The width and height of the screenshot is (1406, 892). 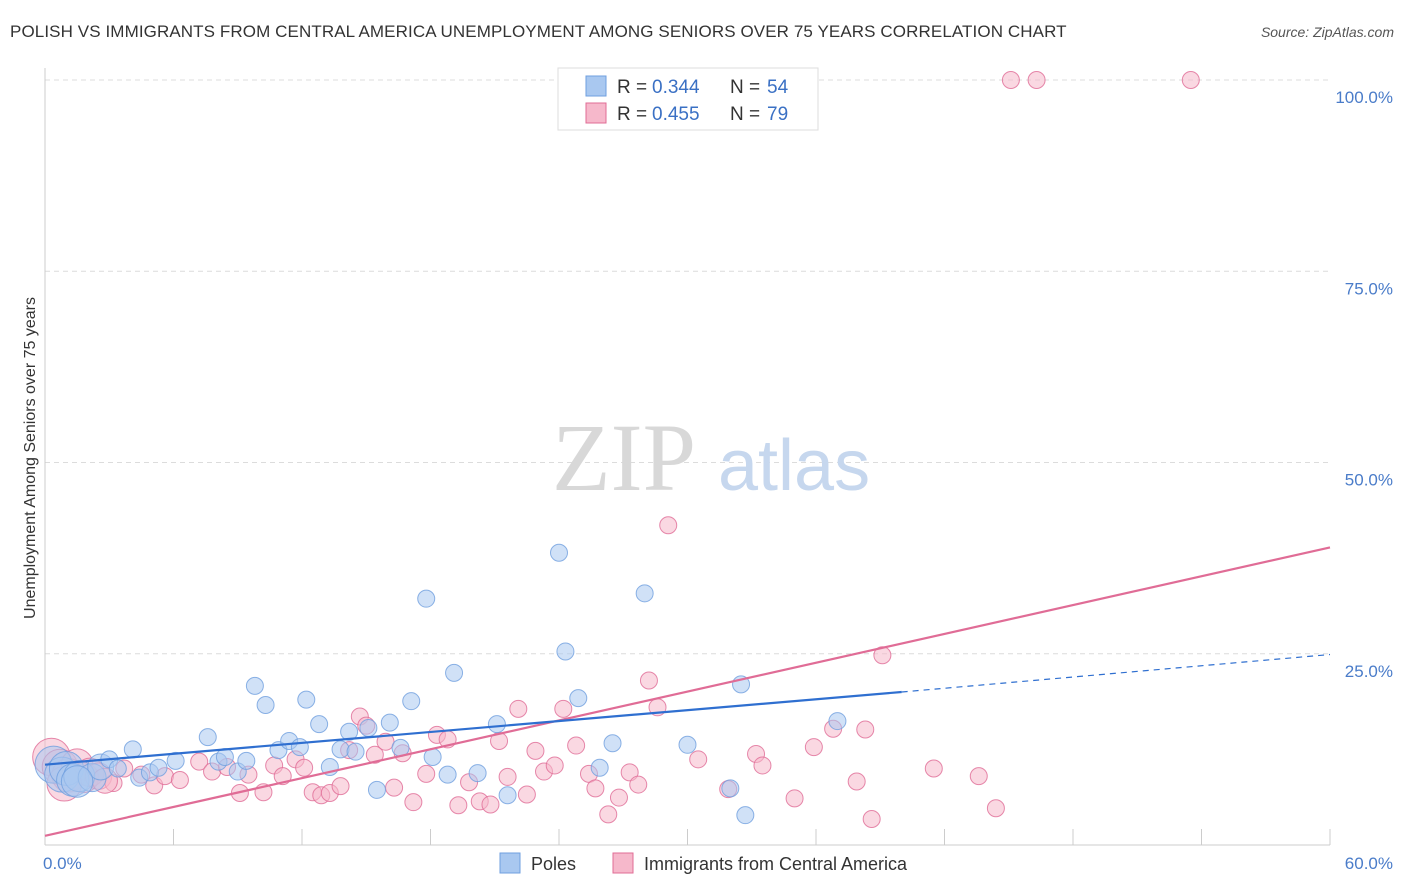 What do you see at coordinates (776, 864) in the screenshot?
I see `bottom-legend-label-immigrants: Immigrants from Central America` at bounding box center [776, 864].